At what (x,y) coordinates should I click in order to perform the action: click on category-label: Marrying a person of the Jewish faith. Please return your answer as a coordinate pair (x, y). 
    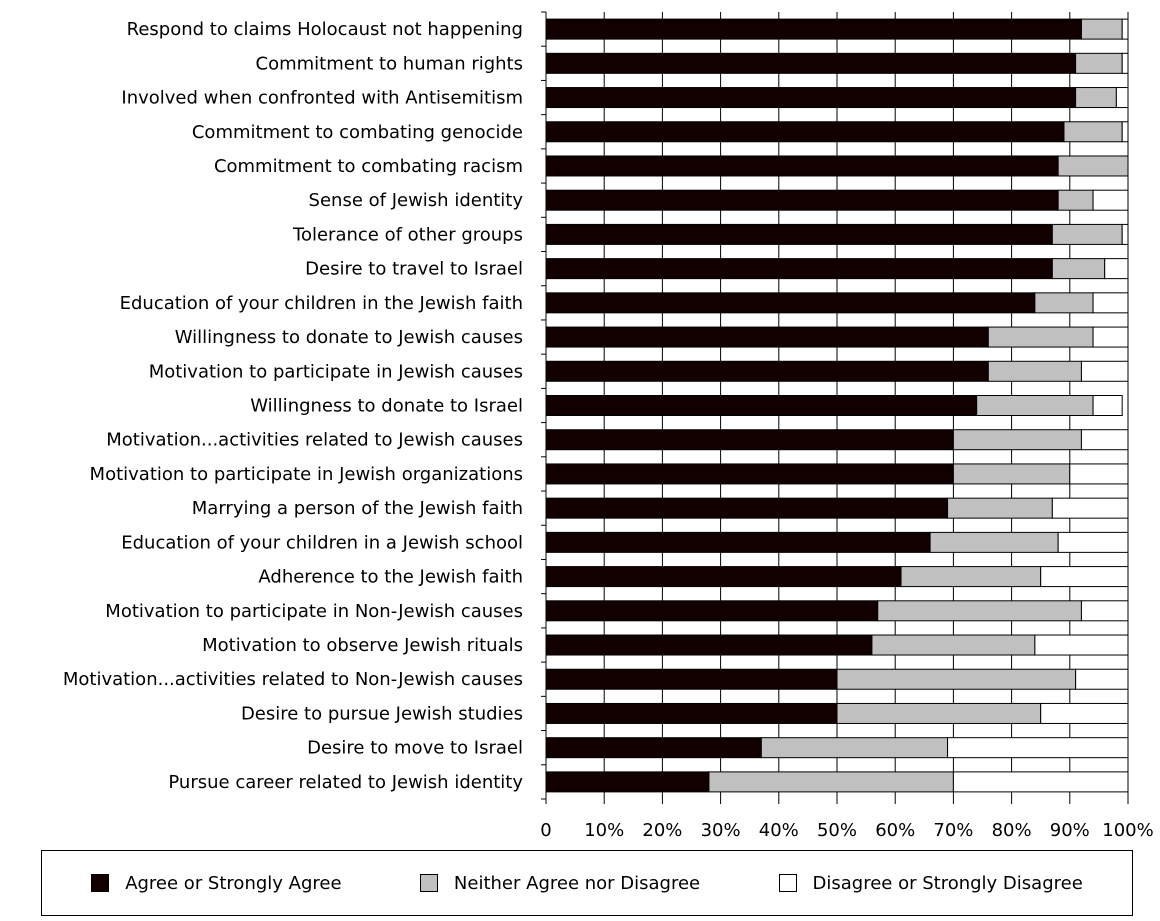
    Looking at the image, I should click on (357, 508).